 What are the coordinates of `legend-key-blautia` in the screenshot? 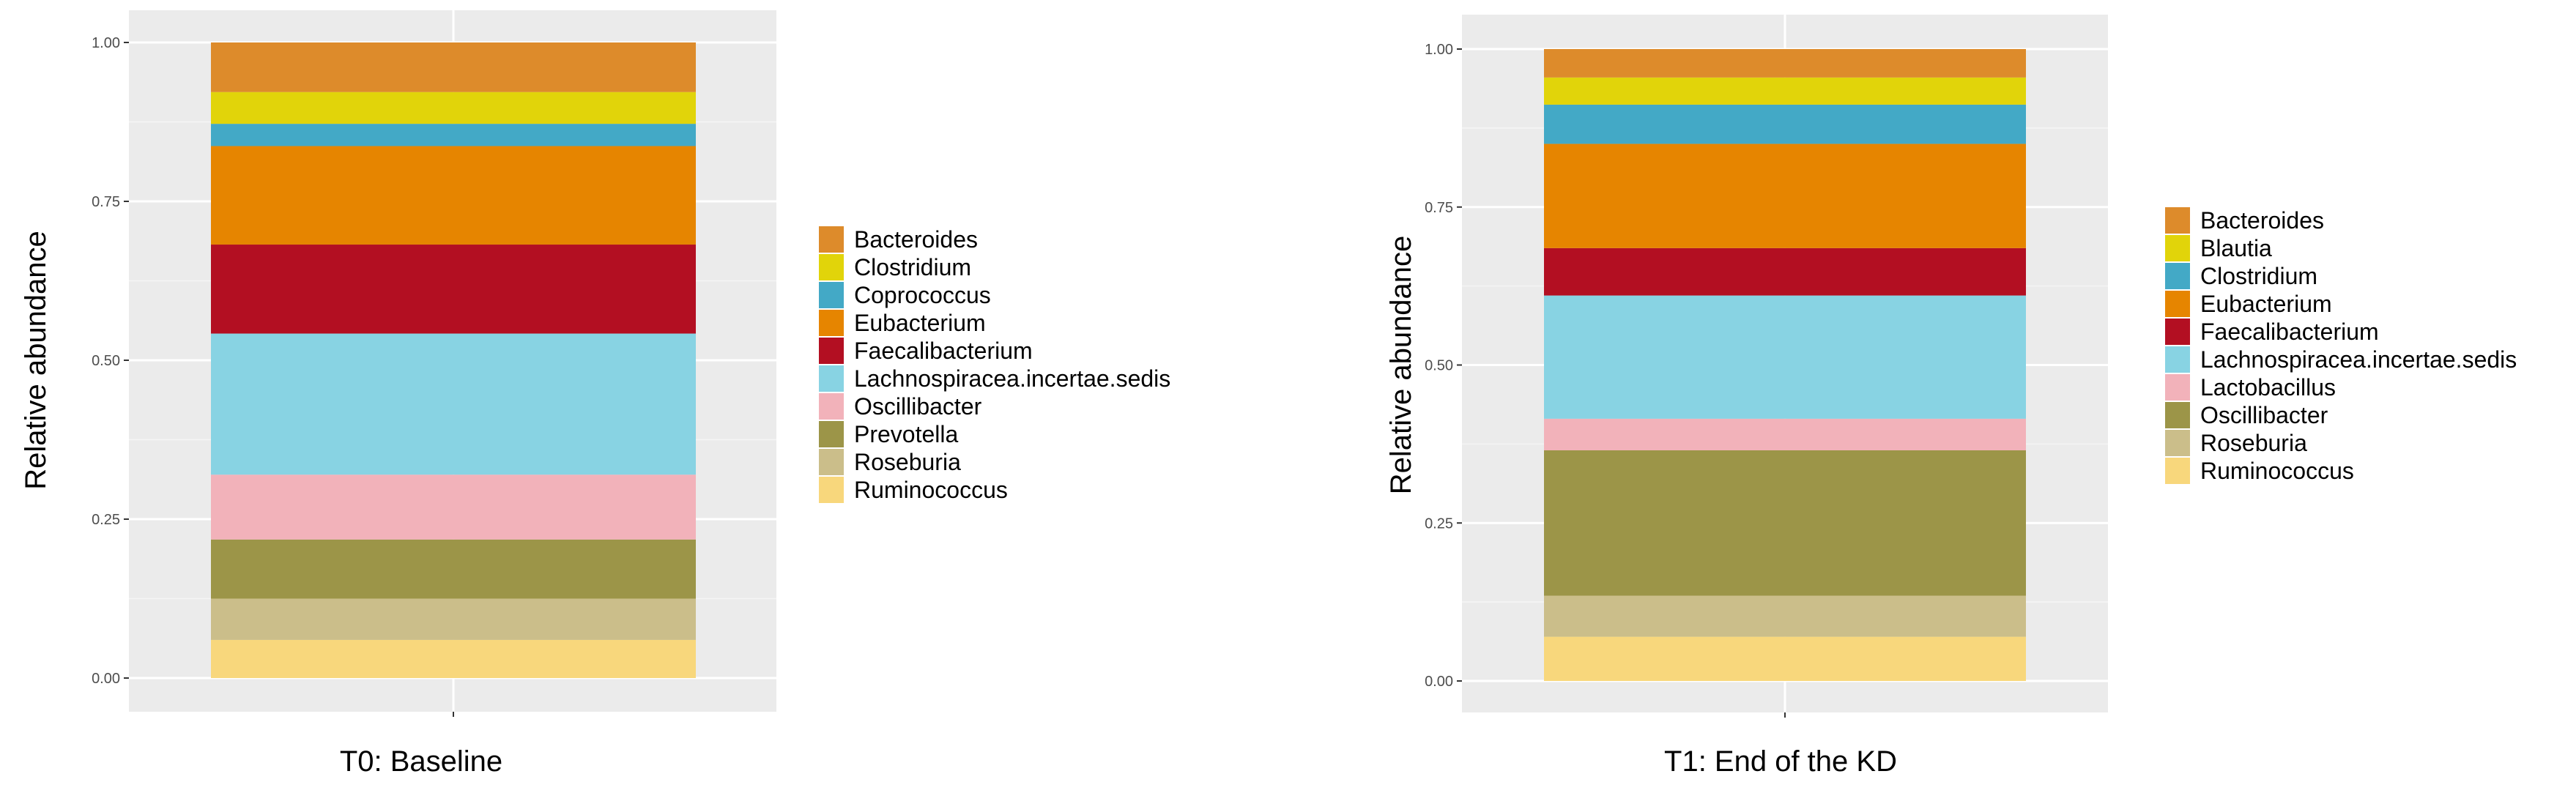 It's located at (2177, 248).